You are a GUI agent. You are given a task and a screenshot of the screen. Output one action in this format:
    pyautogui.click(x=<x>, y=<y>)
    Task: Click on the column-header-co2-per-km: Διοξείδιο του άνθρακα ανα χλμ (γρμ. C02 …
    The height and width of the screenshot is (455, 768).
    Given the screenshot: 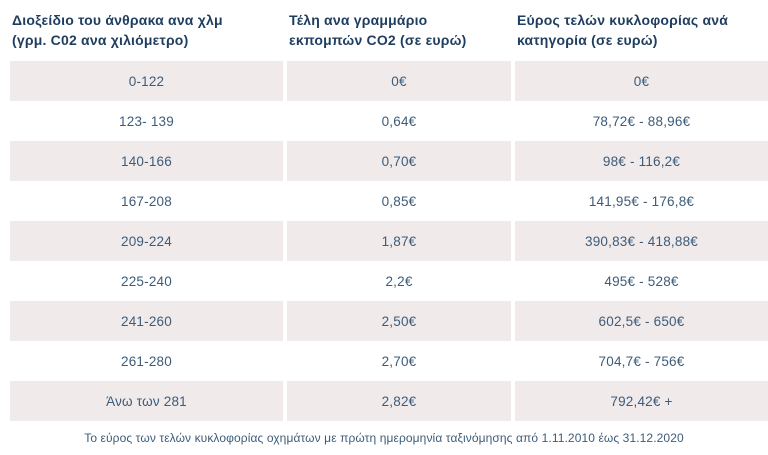 What is the action you would take?
    pyautogui.click(x=117, y=30)
    